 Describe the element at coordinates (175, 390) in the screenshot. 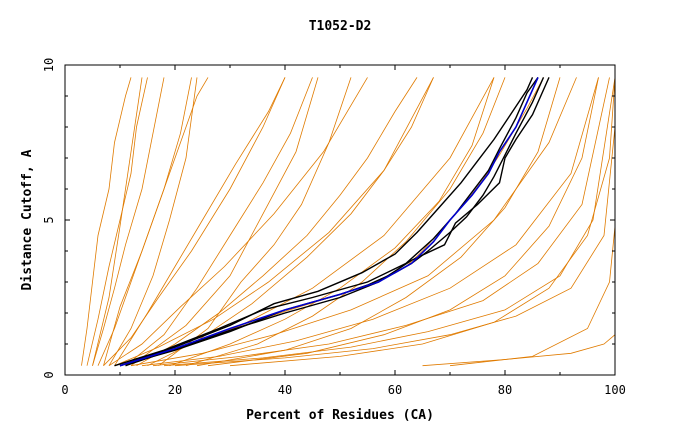

I see `x-tick-label: 20` at that location.